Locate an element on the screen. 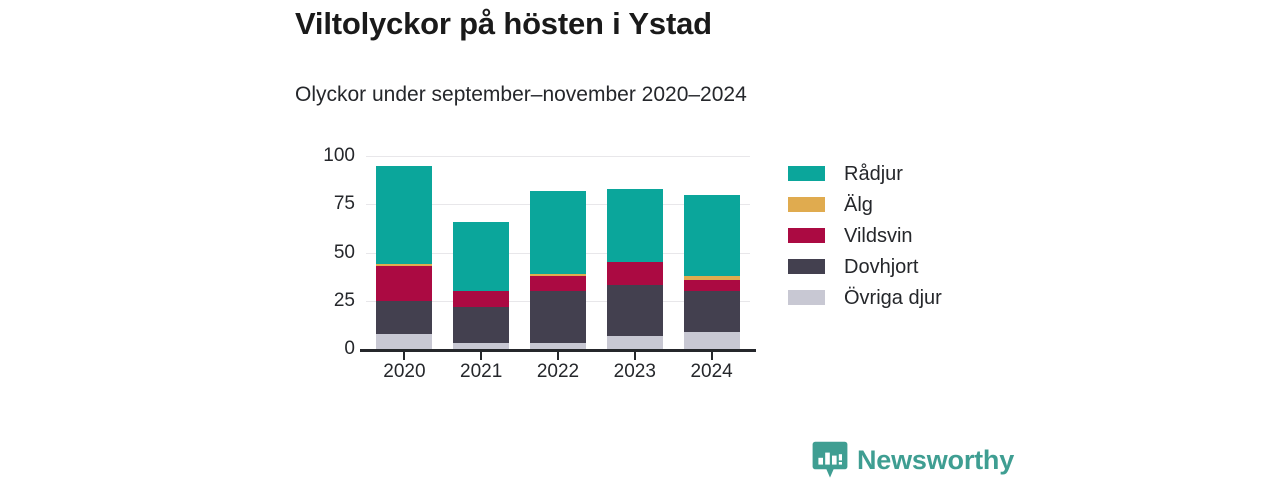 The width and height of the screenshot is (1280, 480). chart-legend: Rådjur Älg Vildsvin Dovhjort Övriga djur is located at coordinates (918, 235).